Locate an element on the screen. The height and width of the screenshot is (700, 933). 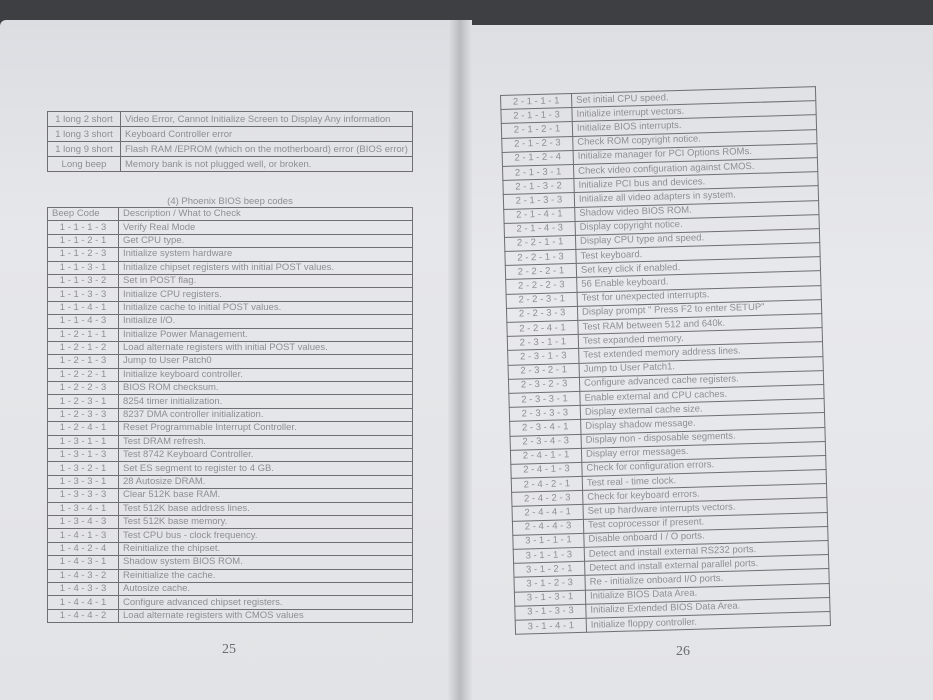
cell-code: 1 - 4 - 2 - 4 is located at coordinates (83, 549).